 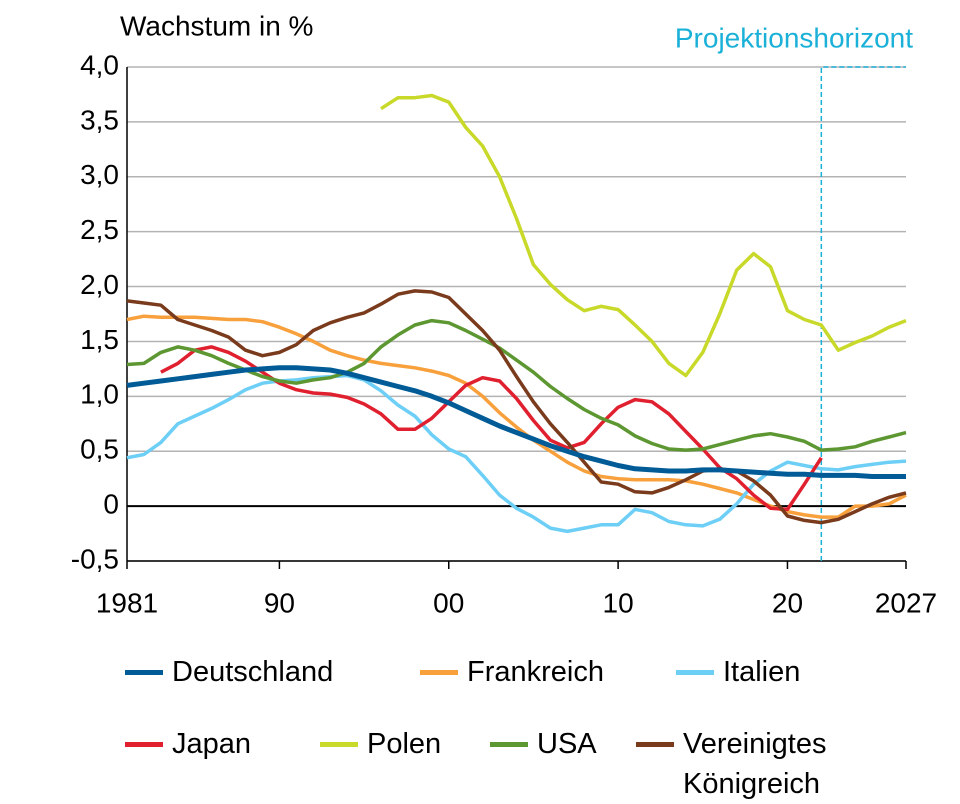 I want to click on legend-item: Japan, so click(x=188, y=744).